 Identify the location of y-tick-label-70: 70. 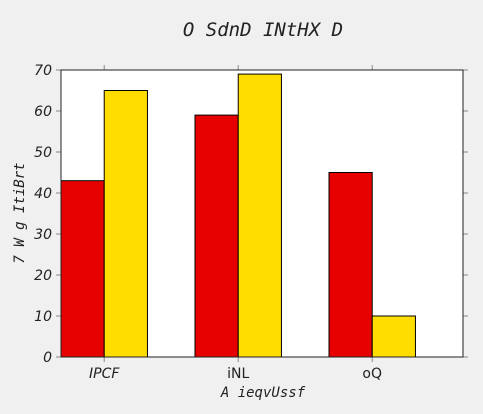
(43, 71).